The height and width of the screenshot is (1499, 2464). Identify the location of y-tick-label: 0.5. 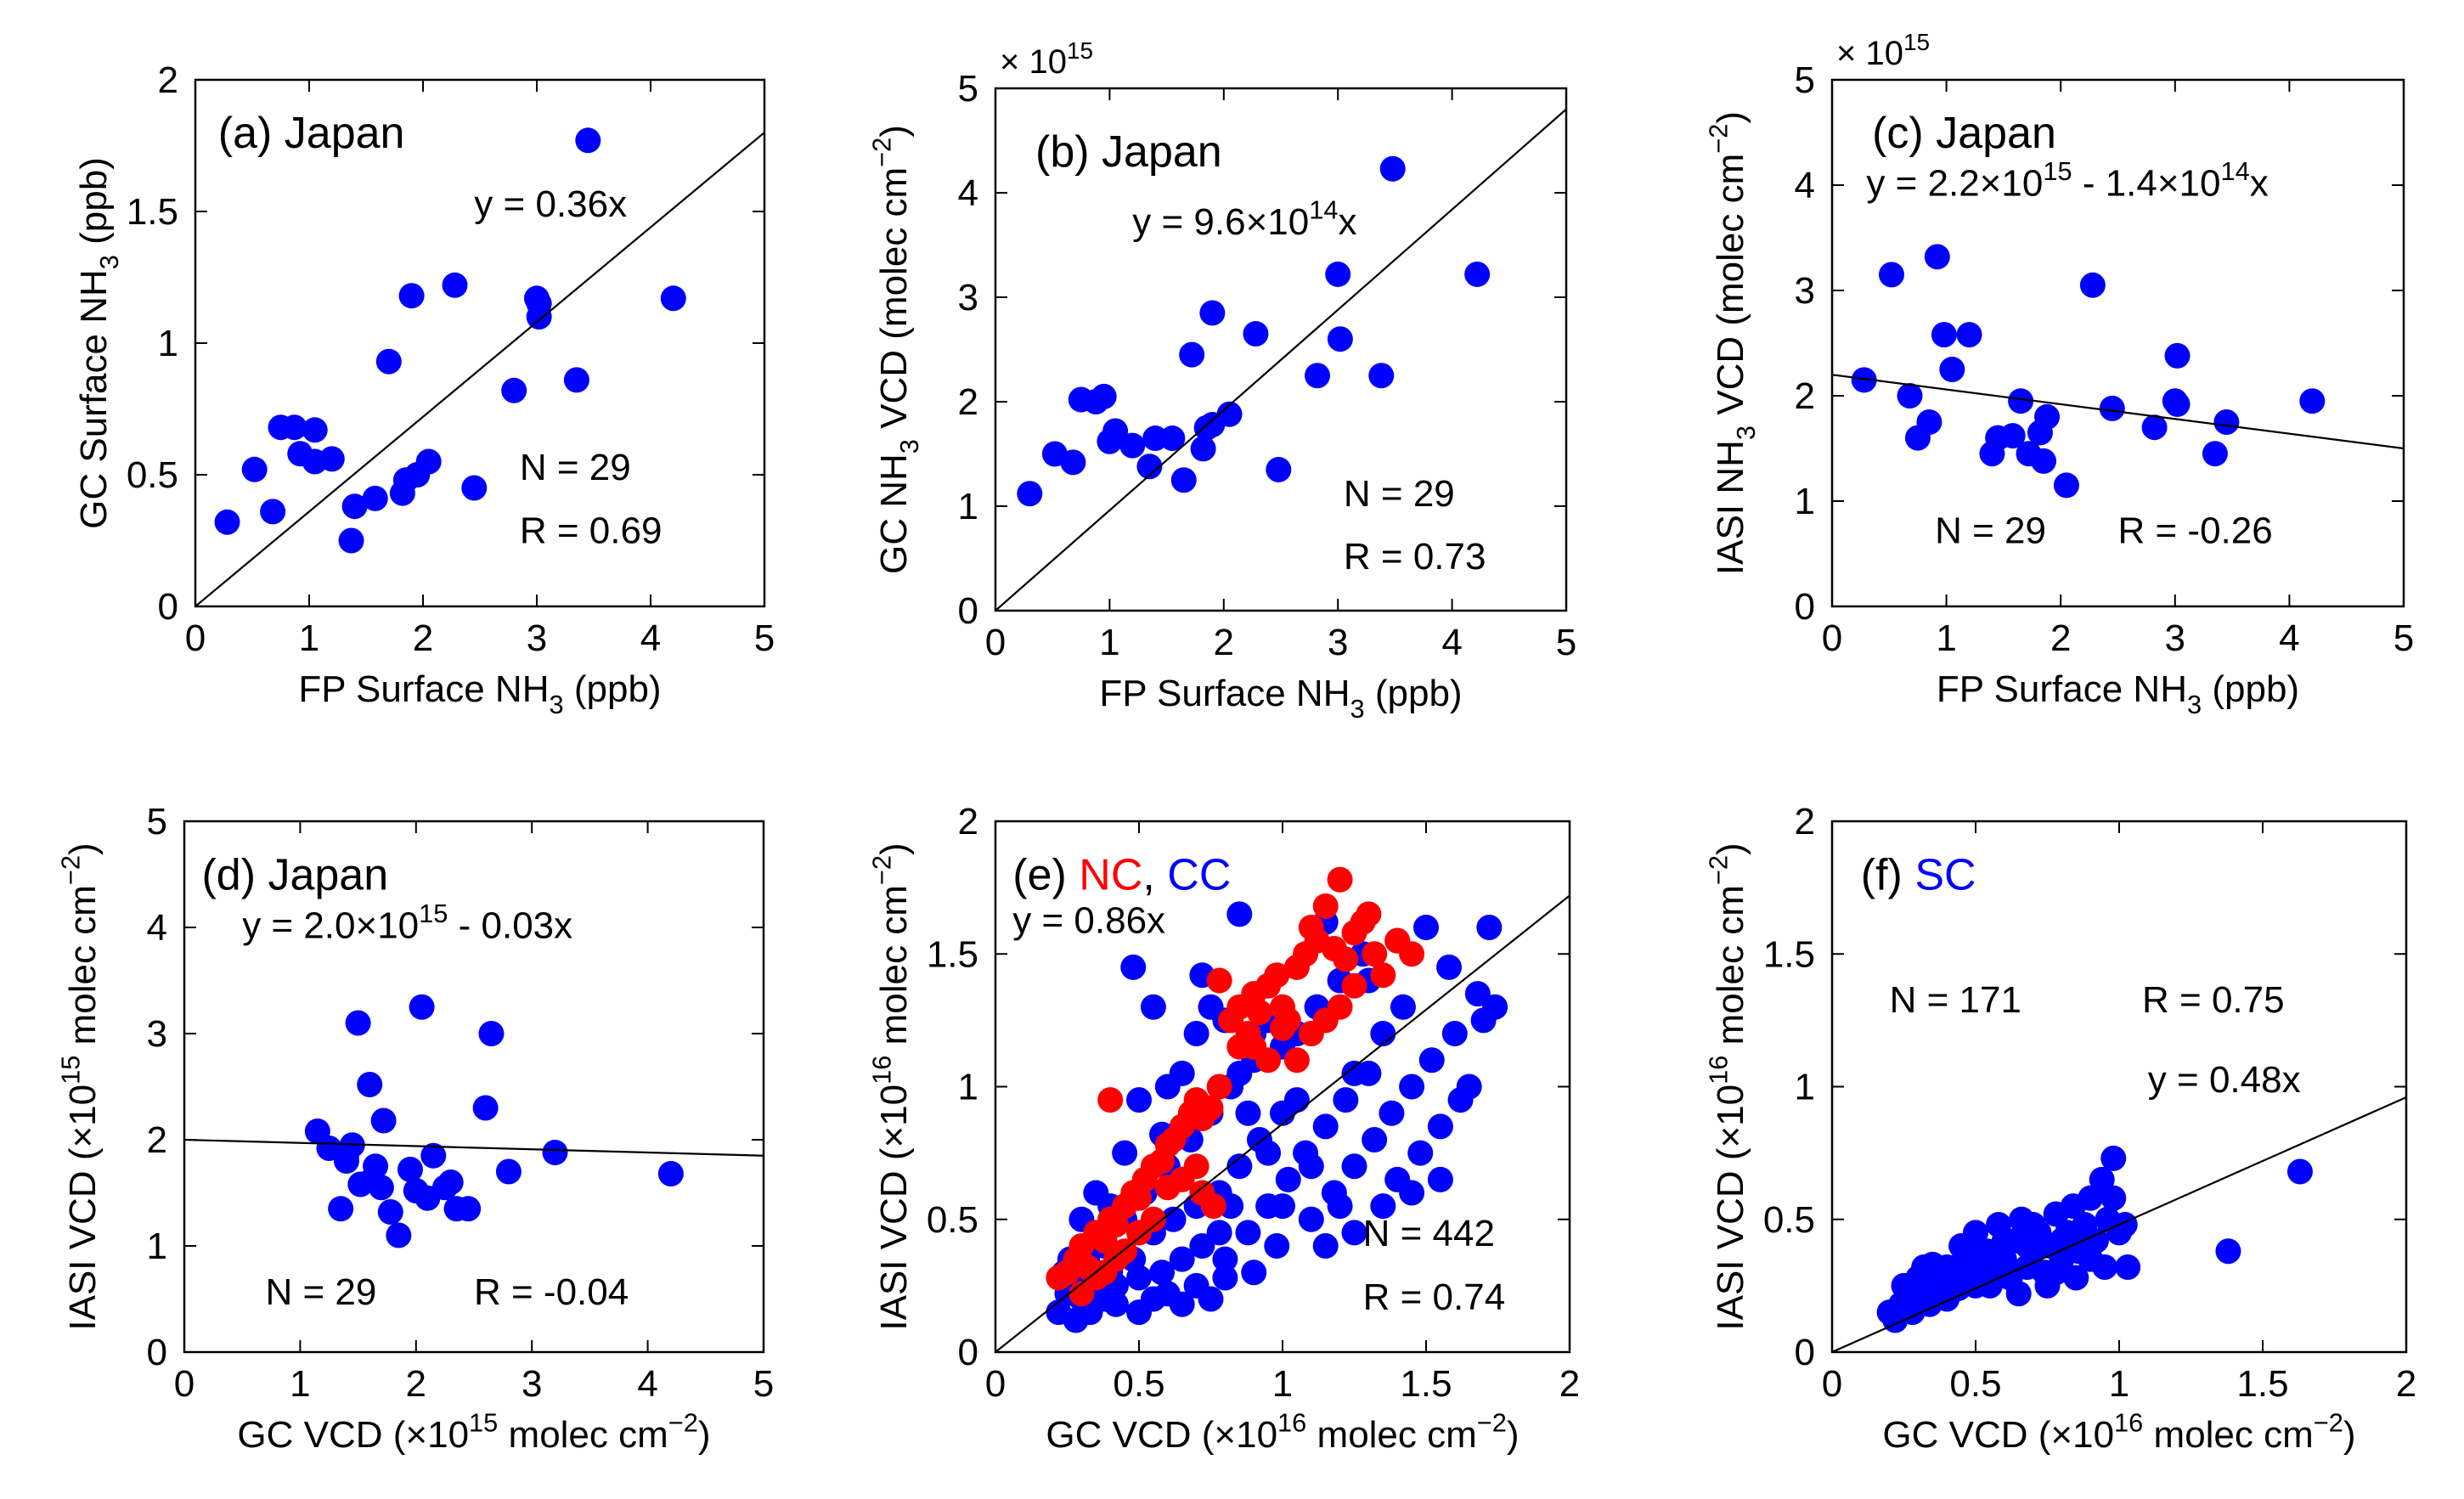
(152, 475).